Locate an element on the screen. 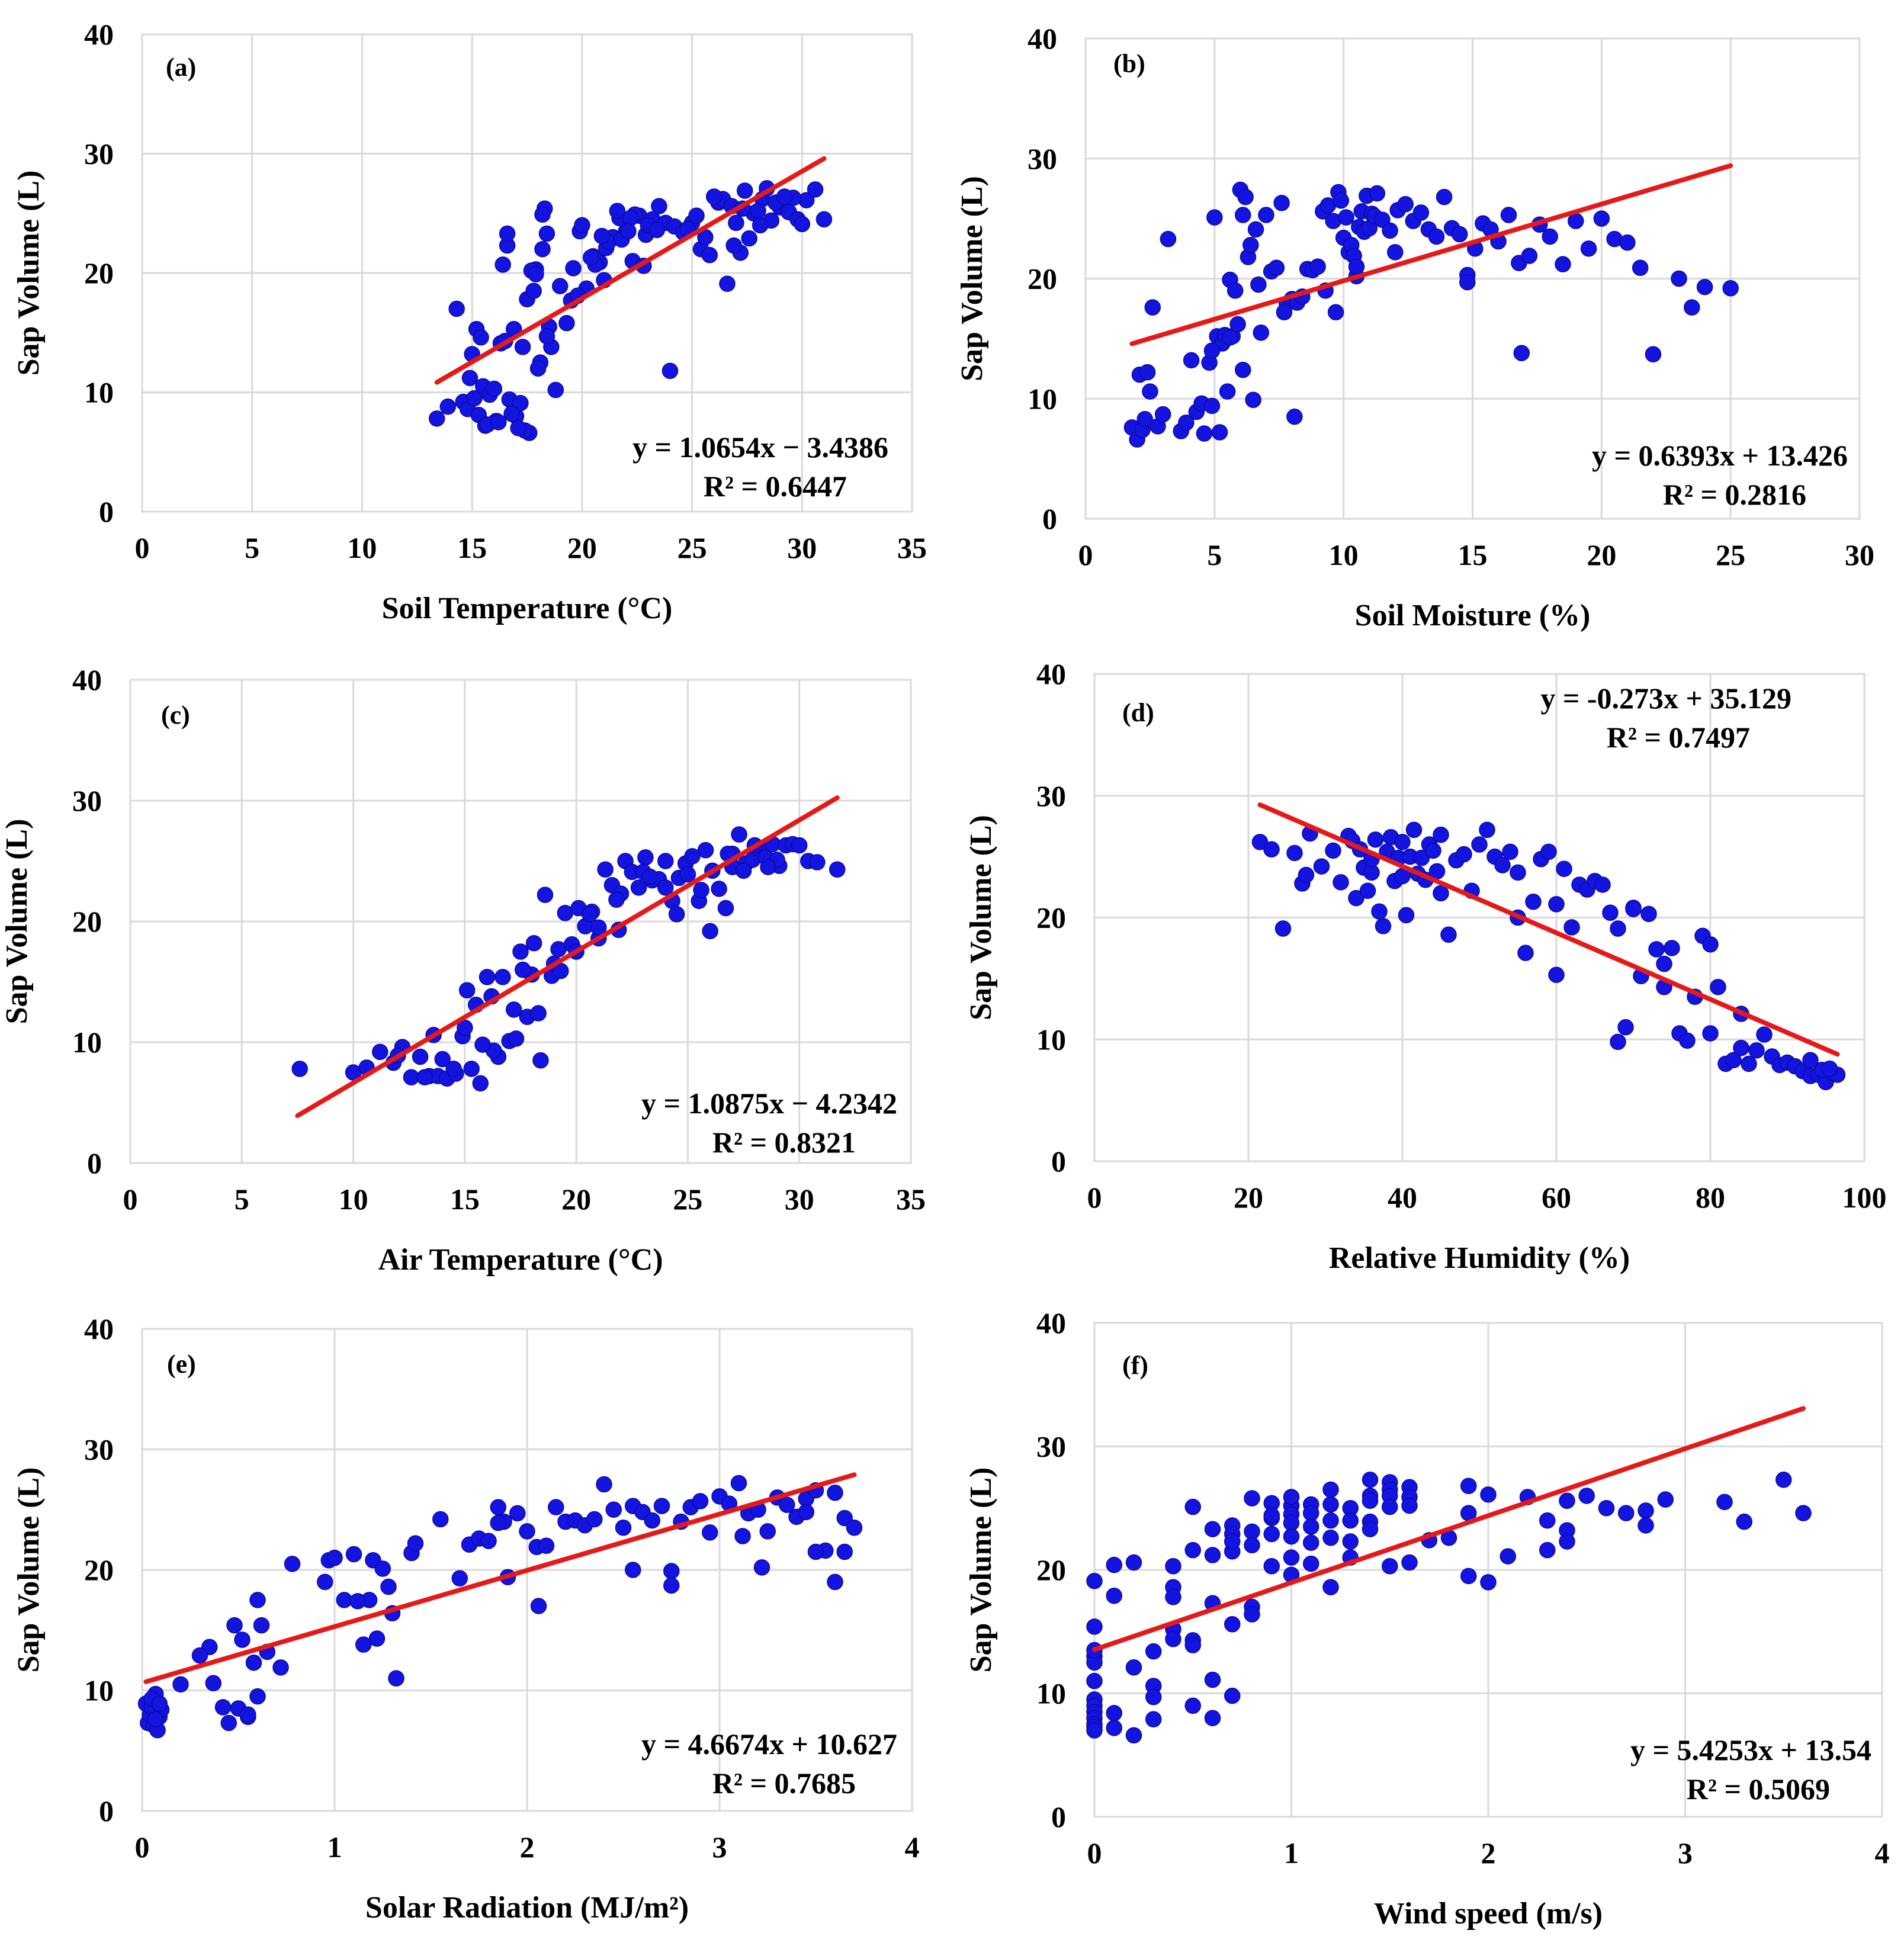  x-tick-label: 1 is located at coordinates (1291, 1853).